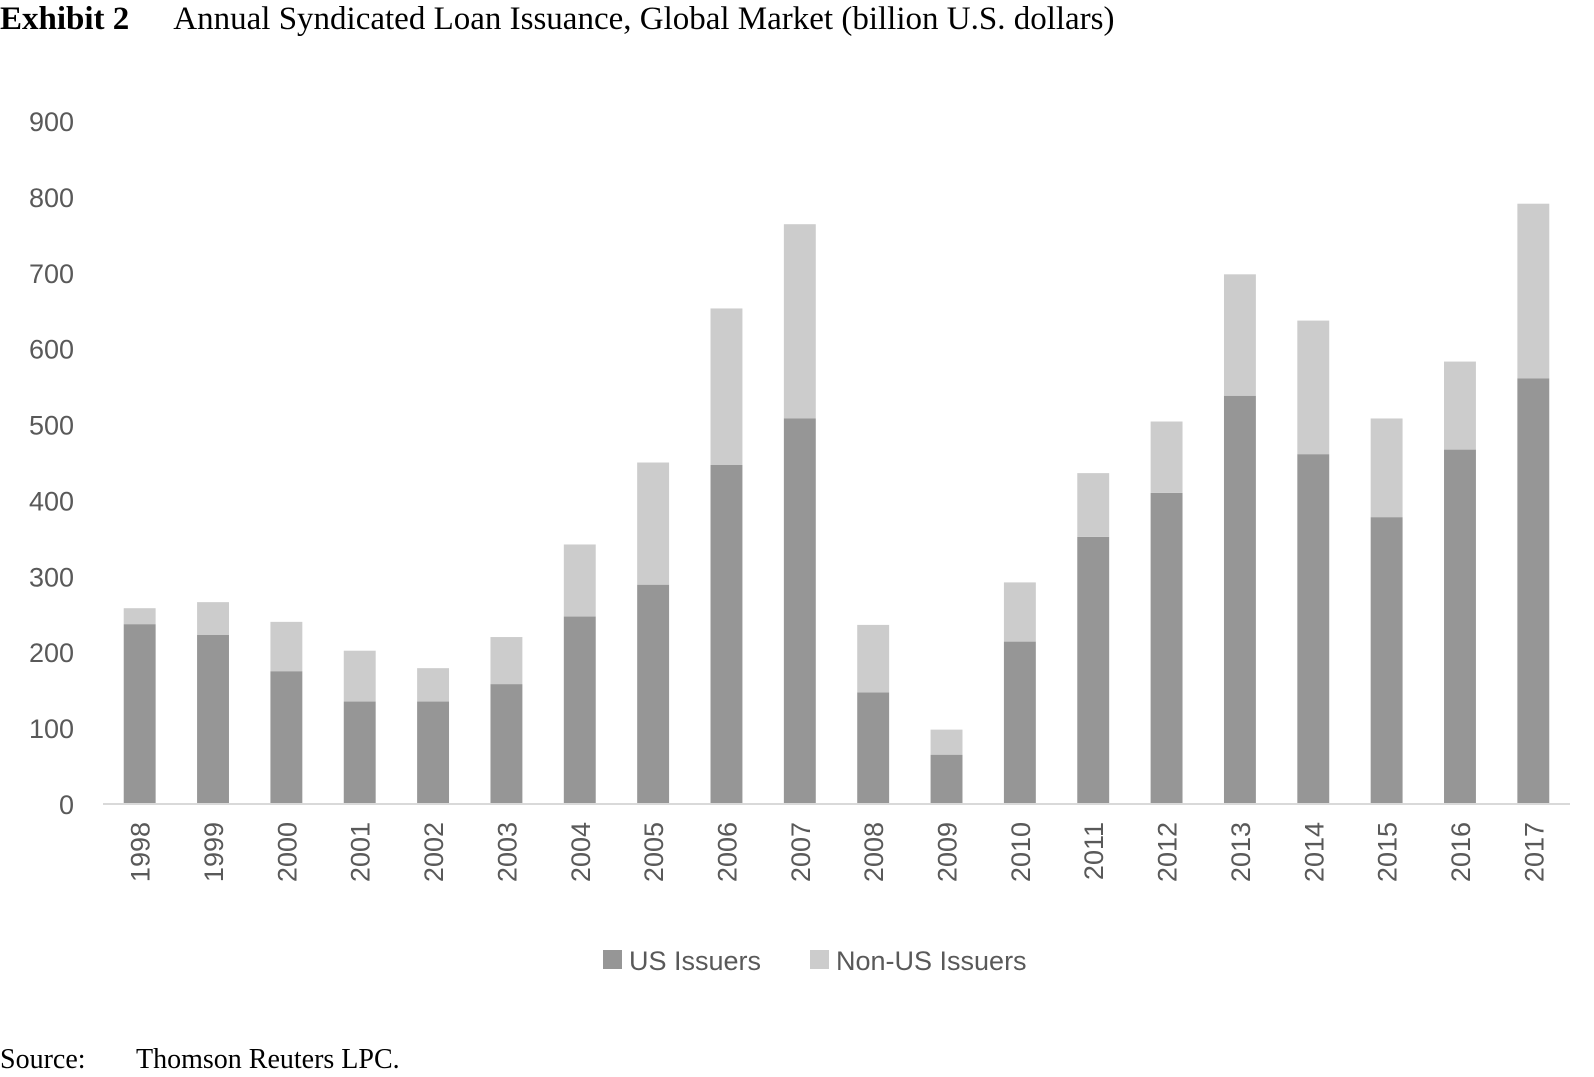 This screenshot has width=1594, height=1077. What do you see at coordinates (506, 661) in the screenshot?
I see `bar-non-us-issuers-2003` at bounding box center [506, 661].